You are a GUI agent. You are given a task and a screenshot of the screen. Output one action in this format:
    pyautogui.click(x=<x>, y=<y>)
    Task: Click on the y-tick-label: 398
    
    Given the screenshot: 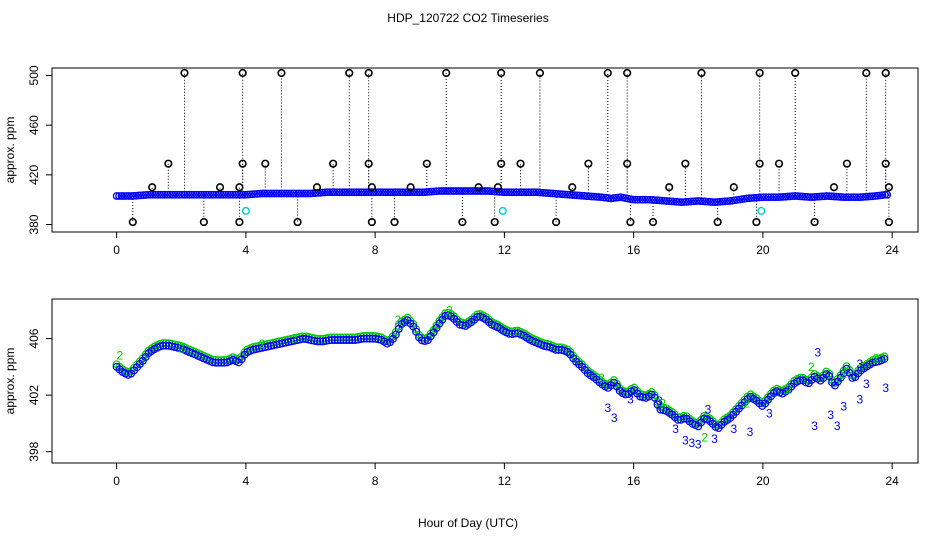 What is the action you would take?
    pyautogui.click(x=34, y=451)
    